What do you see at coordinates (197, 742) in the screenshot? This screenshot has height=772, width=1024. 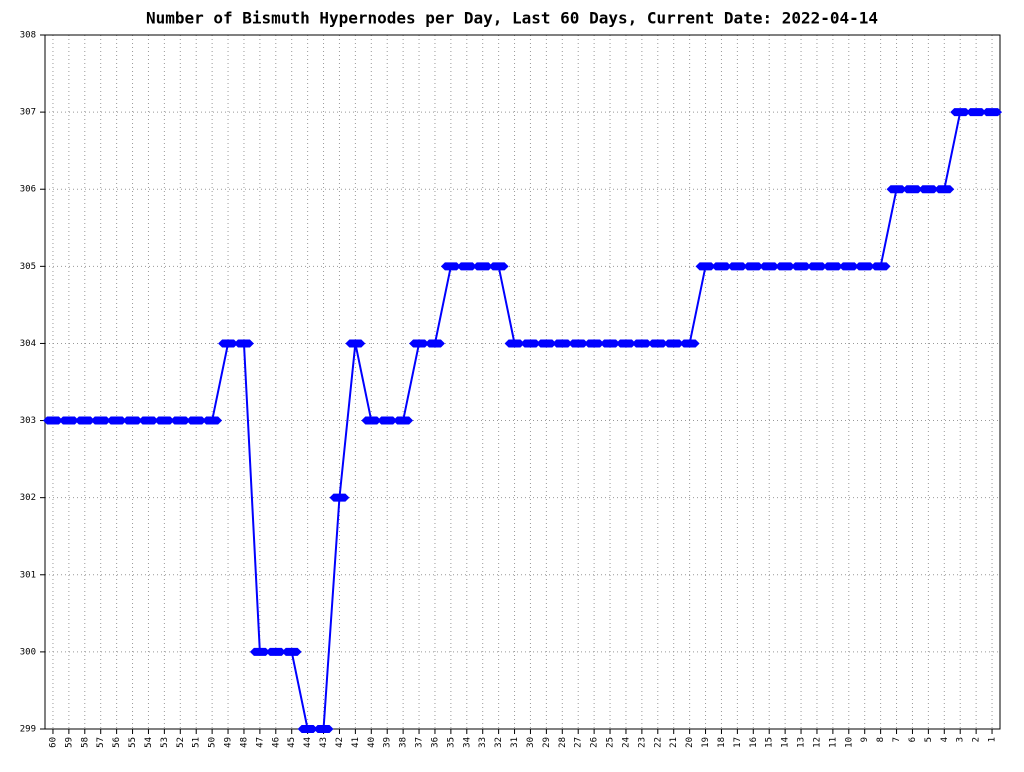 I see `x-tick-label: 51` at bounding box center [197, 742].